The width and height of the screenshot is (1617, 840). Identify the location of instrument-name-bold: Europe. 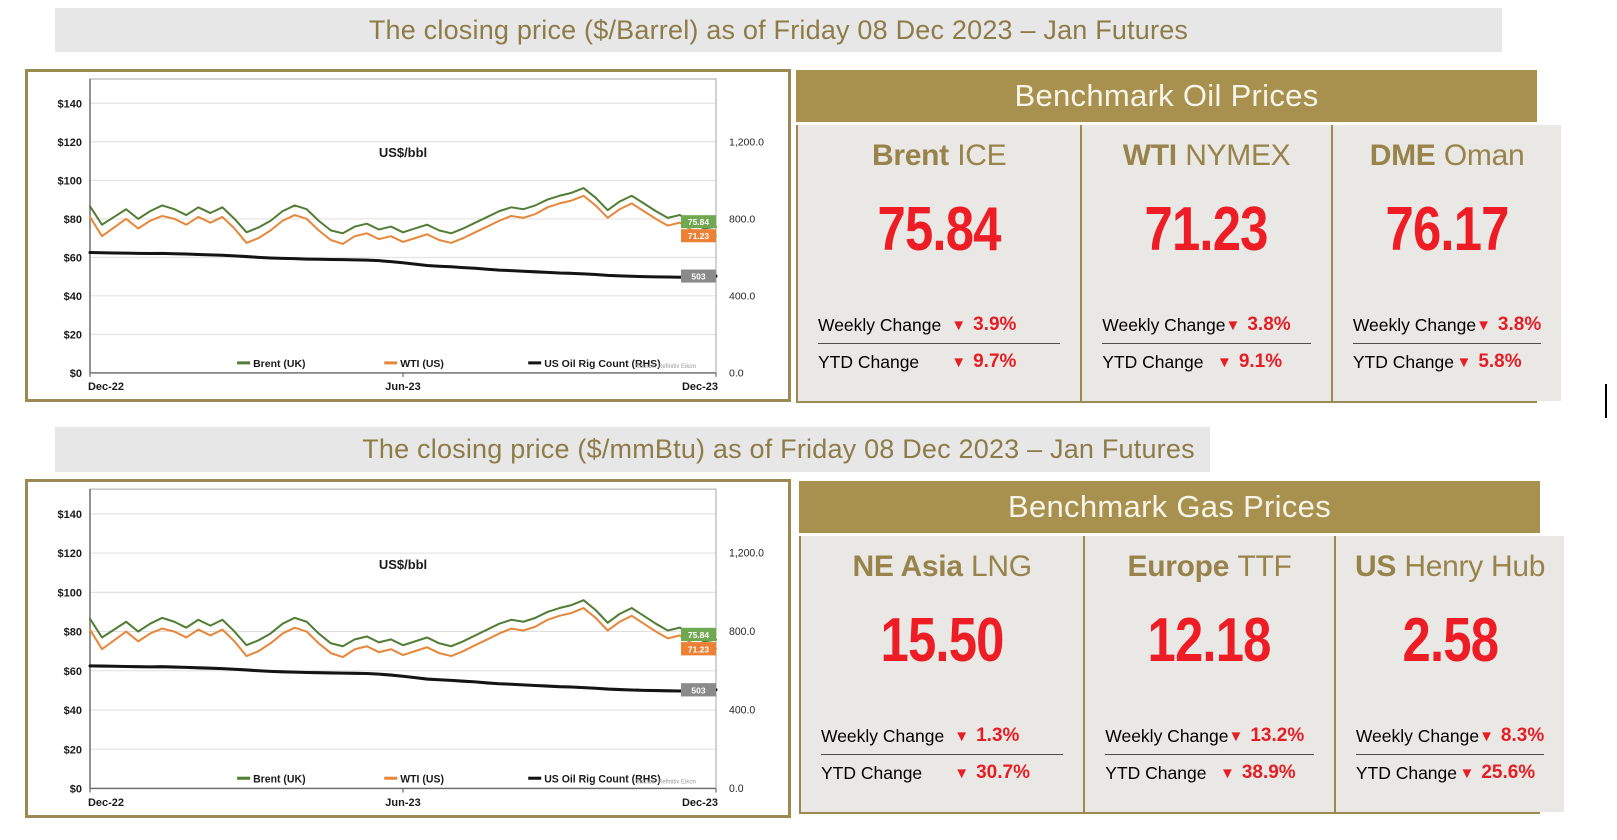
(1178, 566).